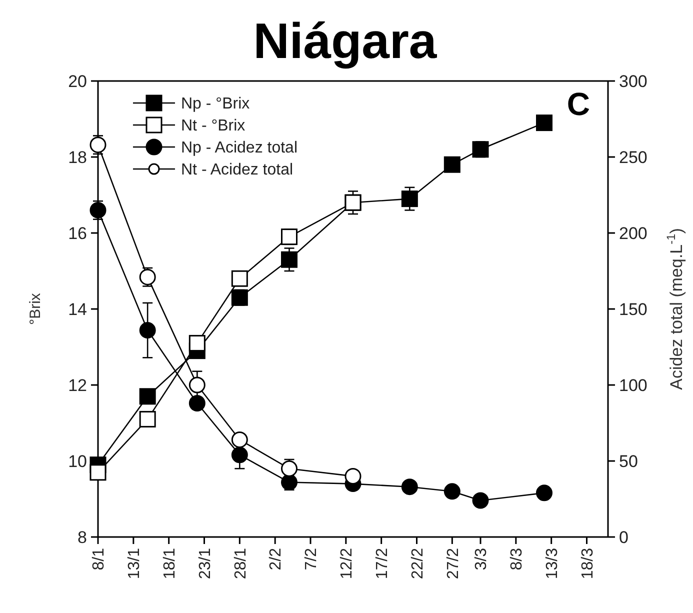 The width and height of the screenshot is (693, 613). Describe the element at coordinates (215, 104) in the screenshot. I see `legend-label: Np - °Brix` at that location.